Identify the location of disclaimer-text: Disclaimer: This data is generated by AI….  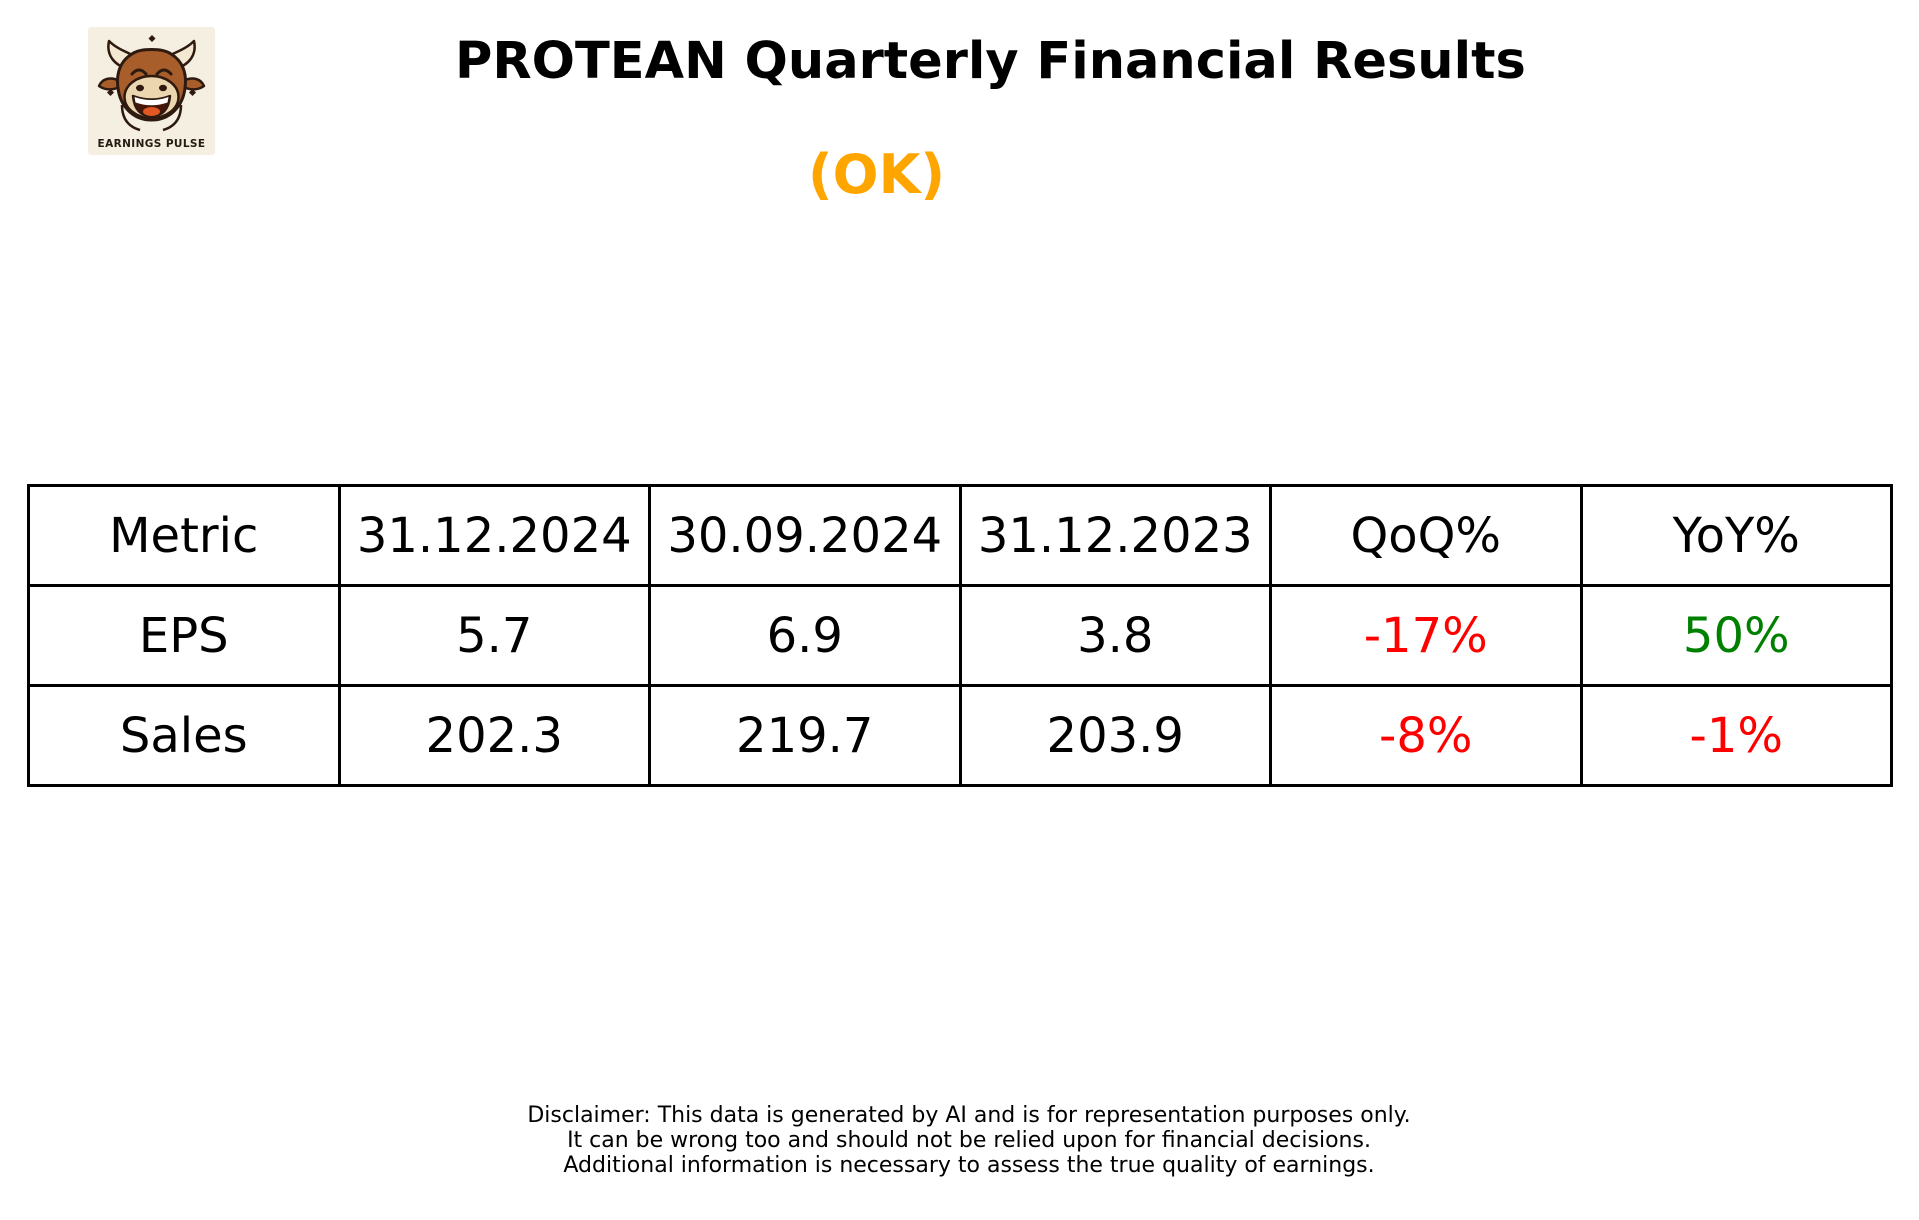
(959, 1140).